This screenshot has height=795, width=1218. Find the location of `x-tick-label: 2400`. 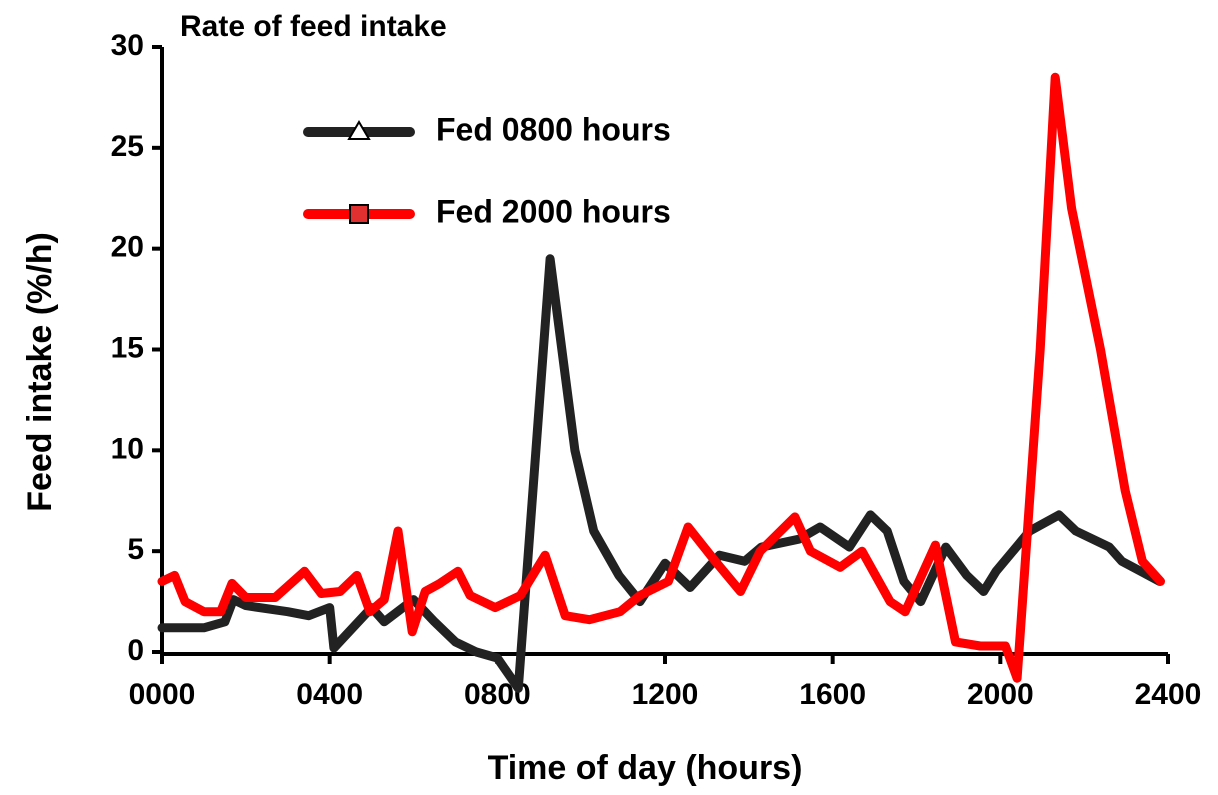

x-tick-label: 2400 is located at coordinates (1168, 694).